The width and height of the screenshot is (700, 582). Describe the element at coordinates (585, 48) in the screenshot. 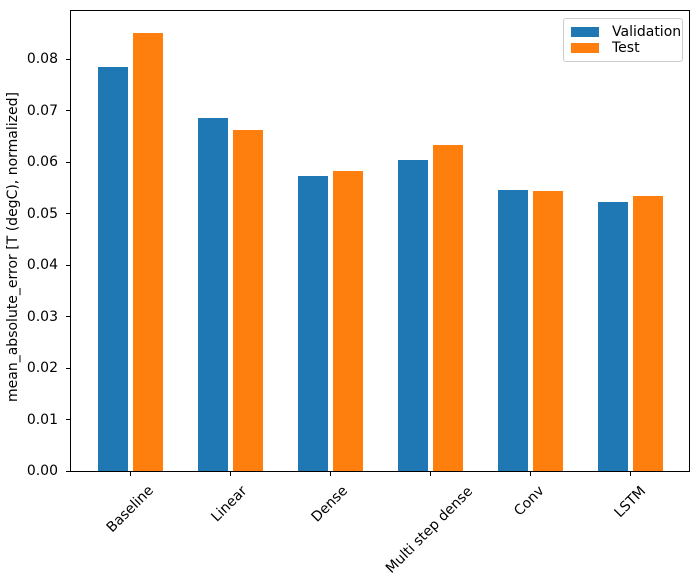

I see `legend-swatch-test-icon` at that location.